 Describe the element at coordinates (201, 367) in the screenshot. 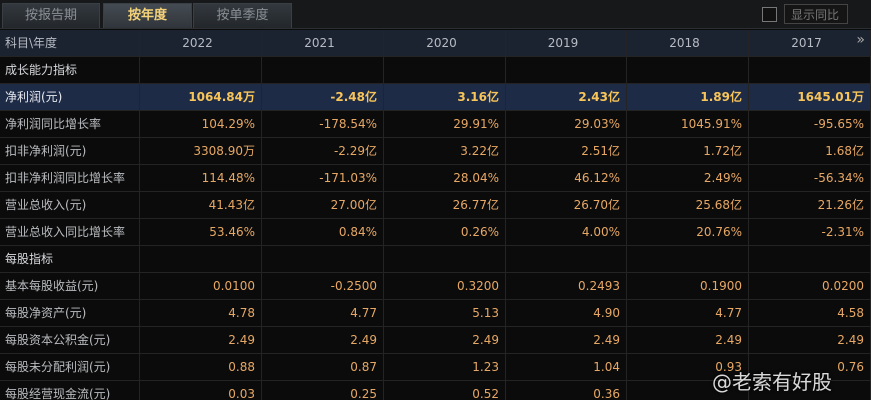

I see `value-cell: 0.88` at that location.